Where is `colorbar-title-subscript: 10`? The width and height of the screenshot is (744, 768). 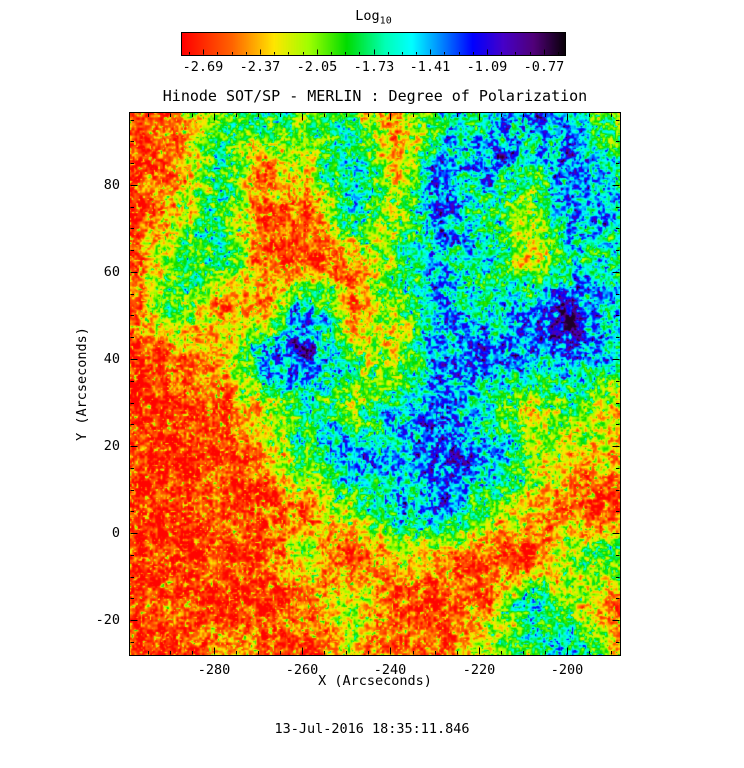
colorbar-title-subscript: 10 is located at coordinates (385, 21).